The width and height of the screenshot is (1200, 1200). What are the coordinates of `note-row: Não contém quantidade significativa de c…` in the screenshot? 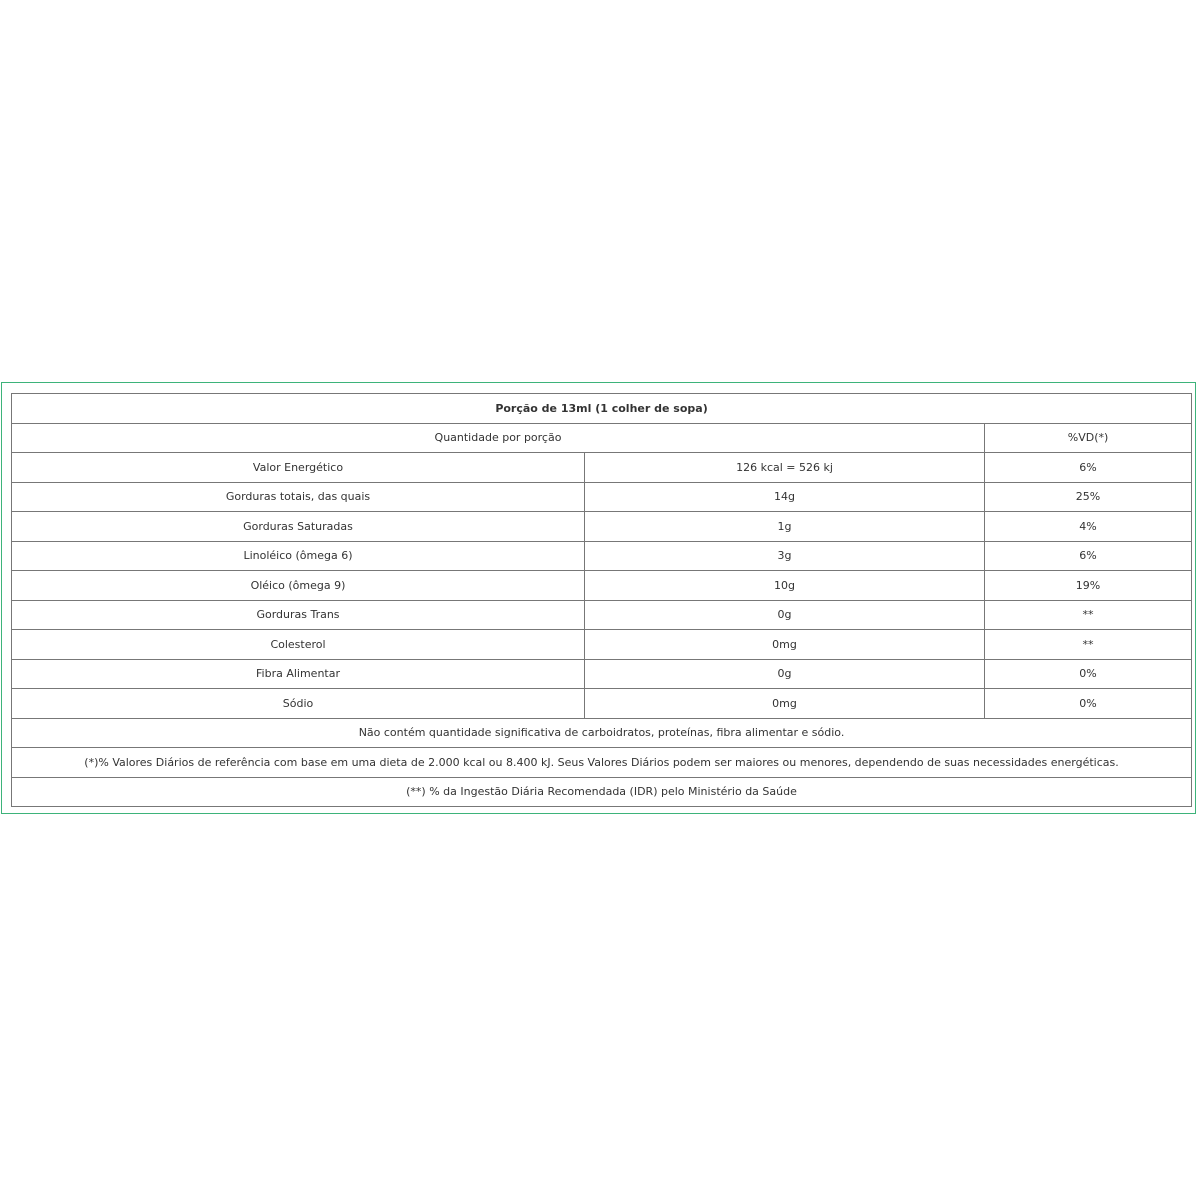 It's located at (601, 732).